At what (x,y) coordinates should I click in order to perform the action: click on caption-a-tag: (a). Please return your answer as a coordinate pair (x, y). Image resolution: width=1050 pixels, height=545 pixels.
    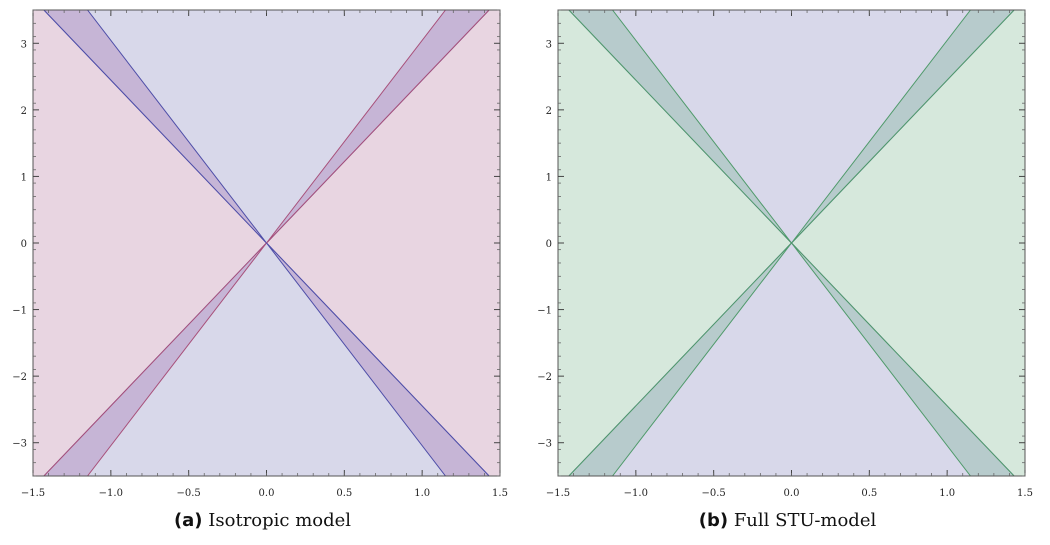
    Looking at the image, I should click on (188, 520).